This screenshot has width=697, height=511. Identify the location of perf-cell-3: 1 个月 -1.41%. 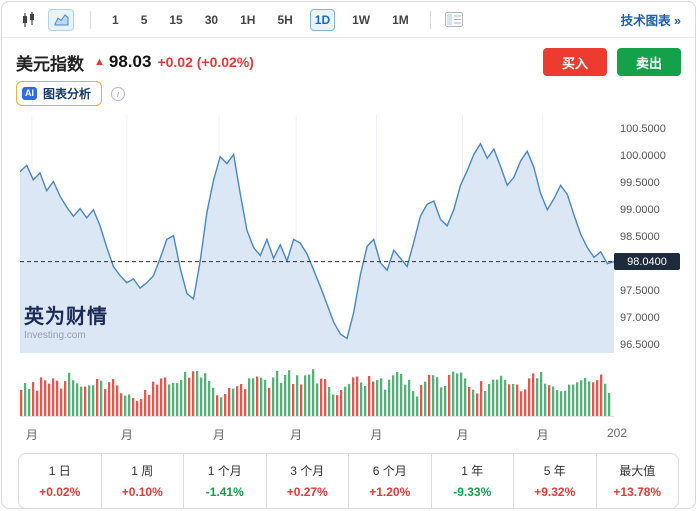
(224, 481).